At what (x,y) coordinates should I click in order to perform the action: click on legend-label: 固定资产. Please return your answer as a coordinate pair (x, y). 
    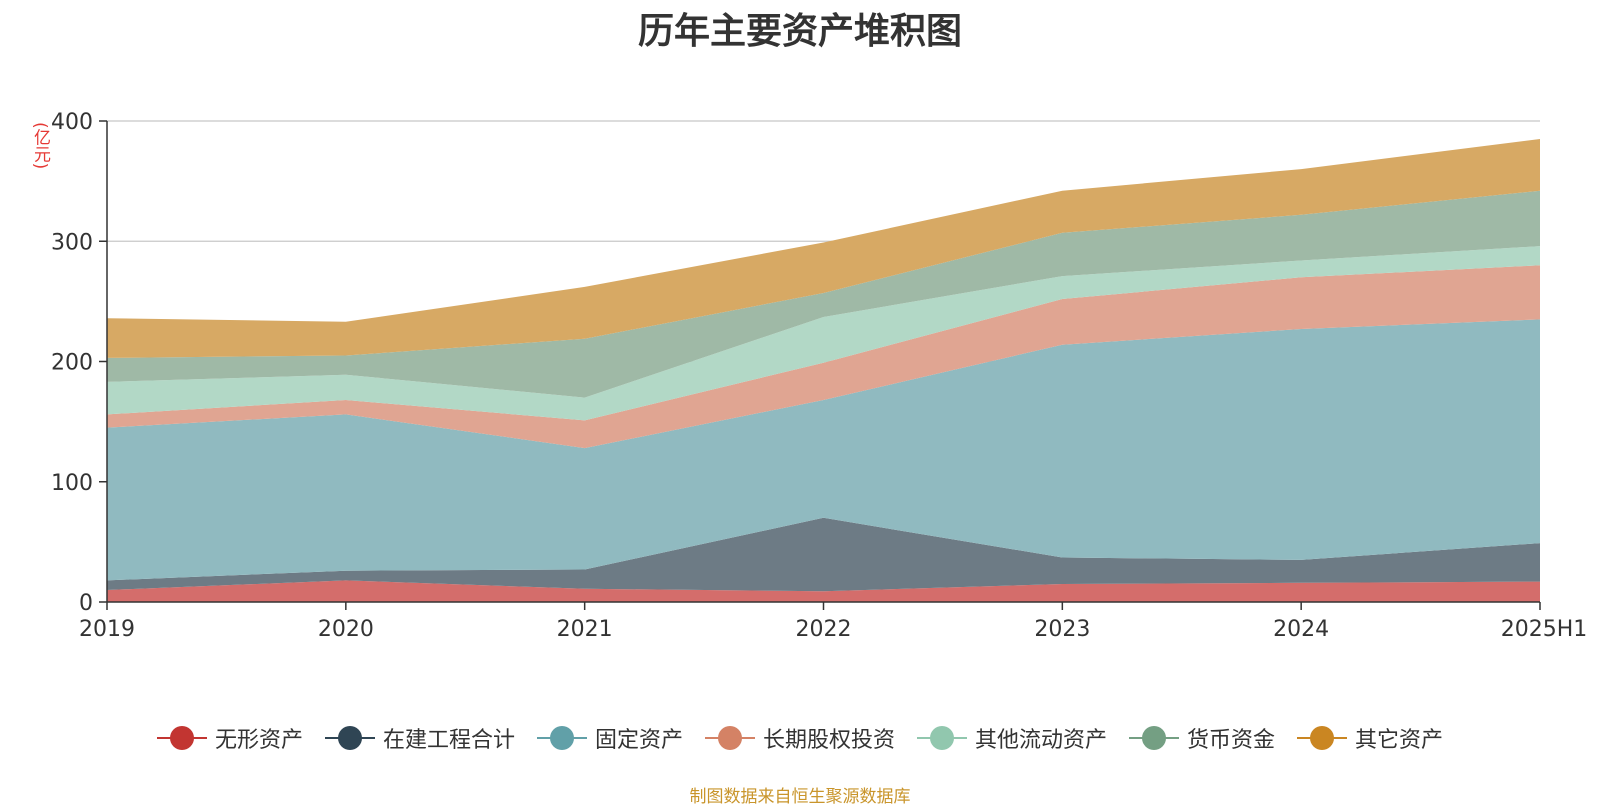
    Looking at the image, I should click on (638, 740).